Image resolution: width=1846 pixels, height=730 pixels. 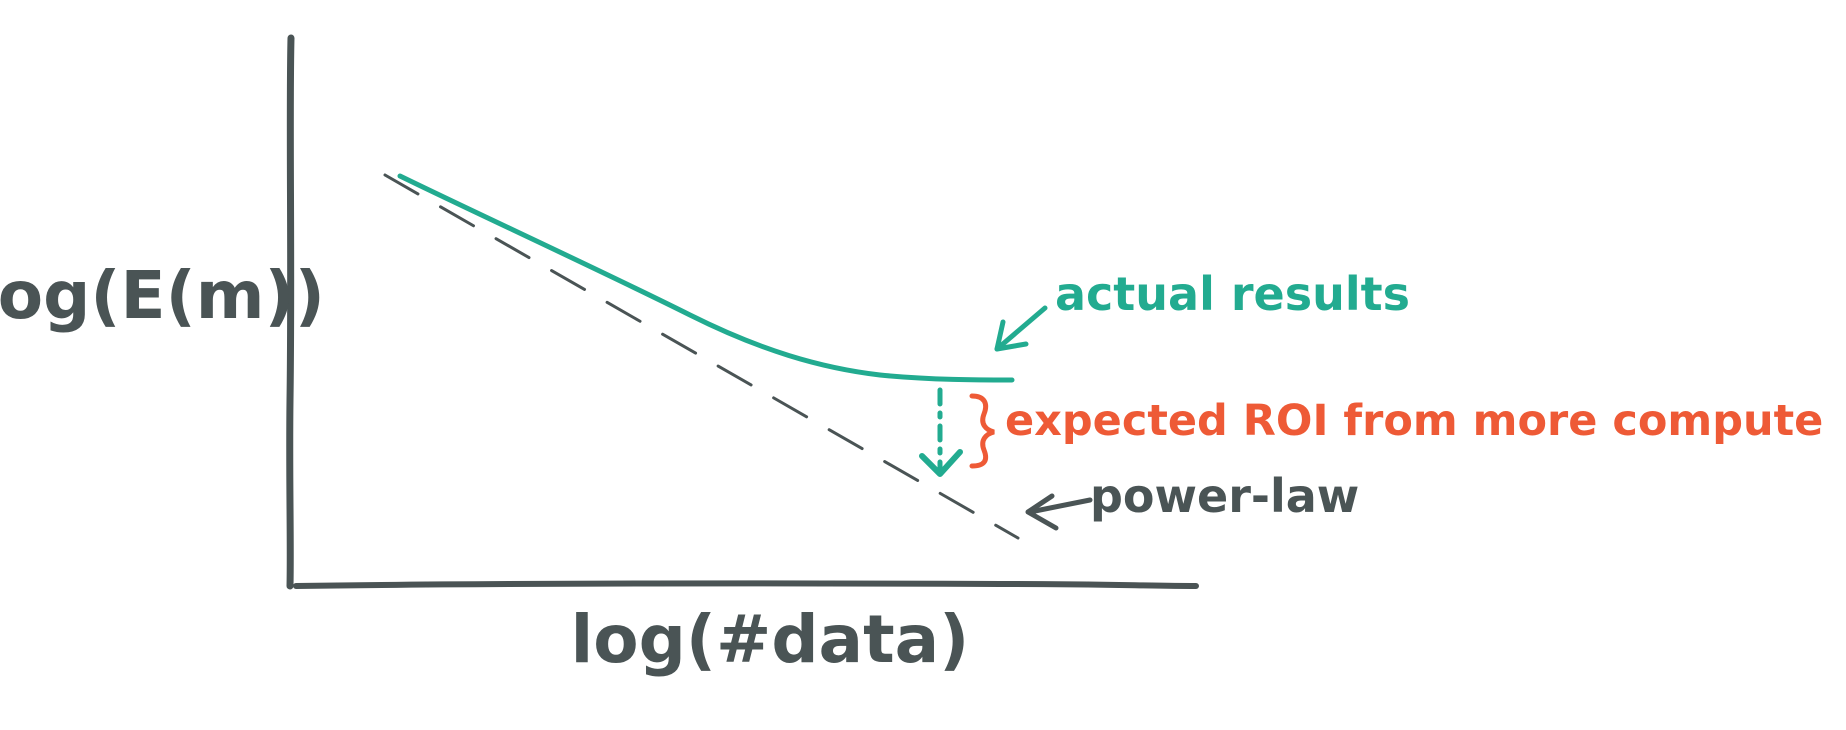 I want to click on power-law-pointer-arrowhead-icon, so click(x=1042, y=512).